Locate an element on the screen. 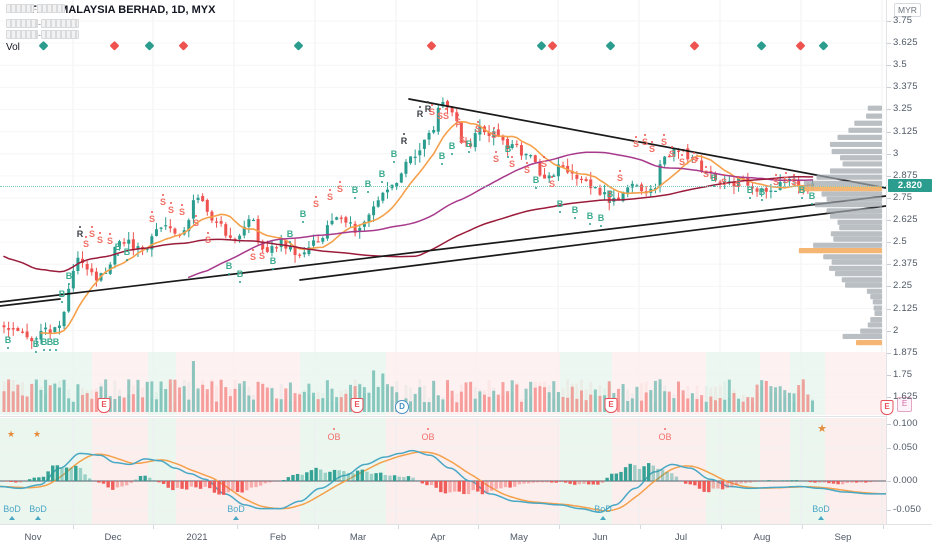  price-tick-label: 2.125 is located at coordinates (905, 308).